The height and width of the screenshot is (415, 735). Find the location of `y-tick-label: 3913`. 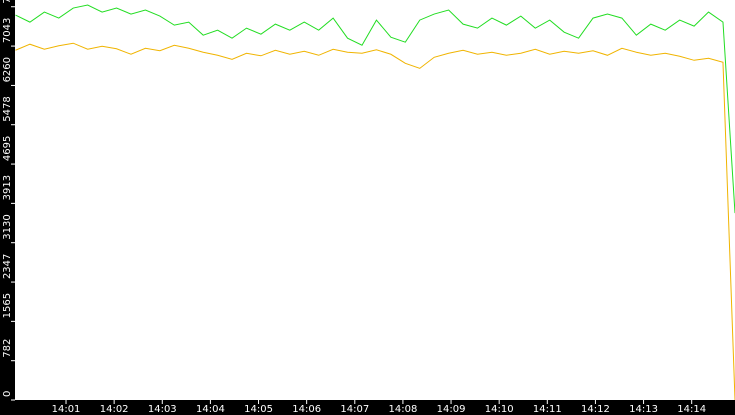

y-tick-label: 3913 is located at coordinates (7, 187).